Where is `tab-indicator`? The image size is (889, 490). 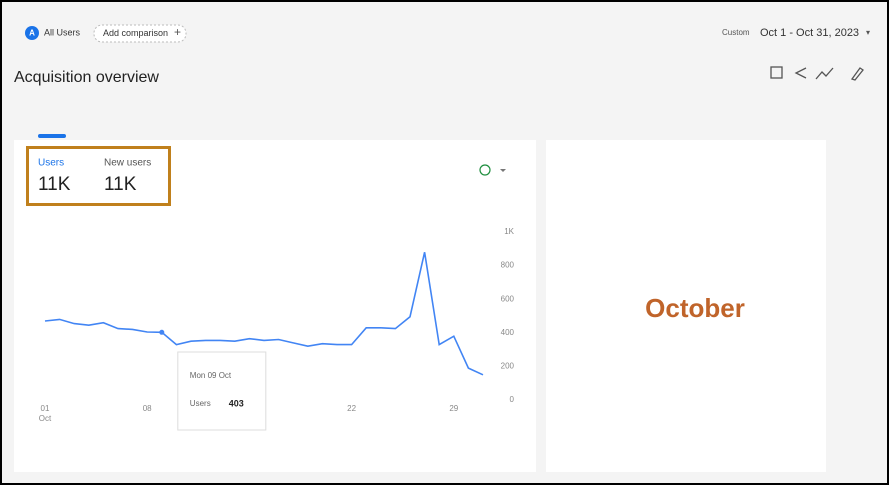
tab-indicator is located at coordinates (52, 136).